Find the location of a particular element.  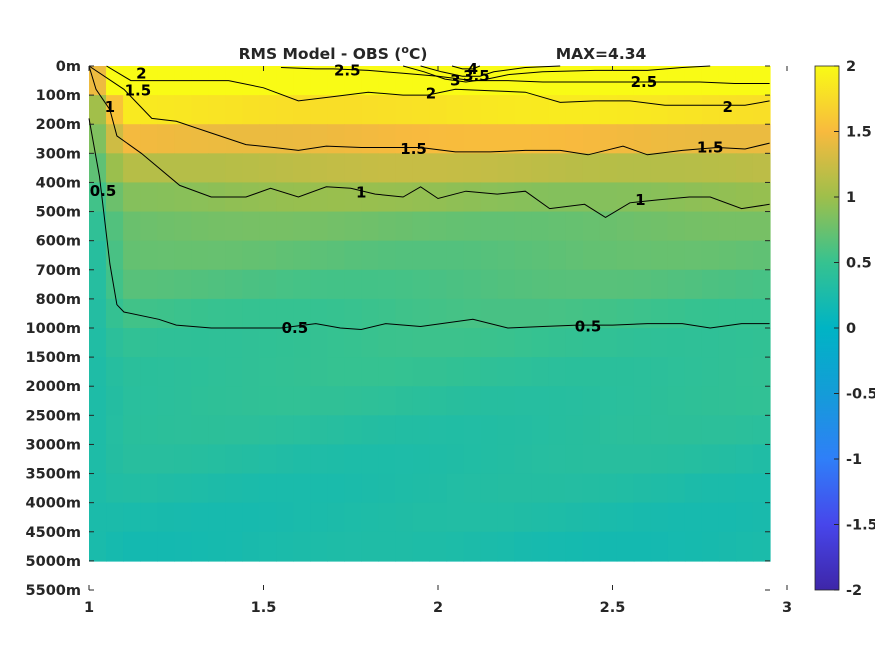

contour-label: 2.5 is located at coordinates (644, 82).